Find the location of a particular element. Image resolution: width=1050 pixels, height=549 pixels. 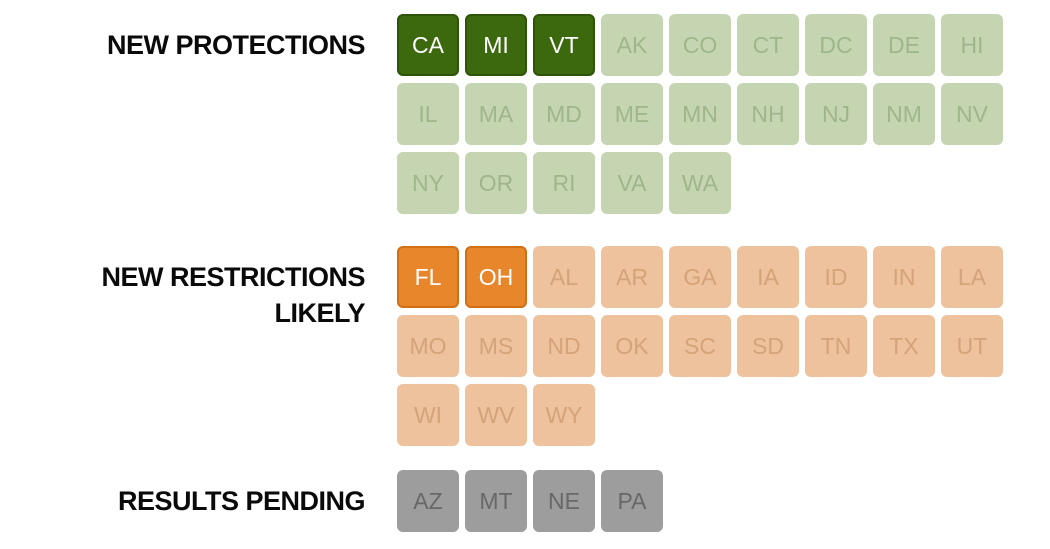

section-label-line: RESULTS PENDING is located at coordinates (241, 501).